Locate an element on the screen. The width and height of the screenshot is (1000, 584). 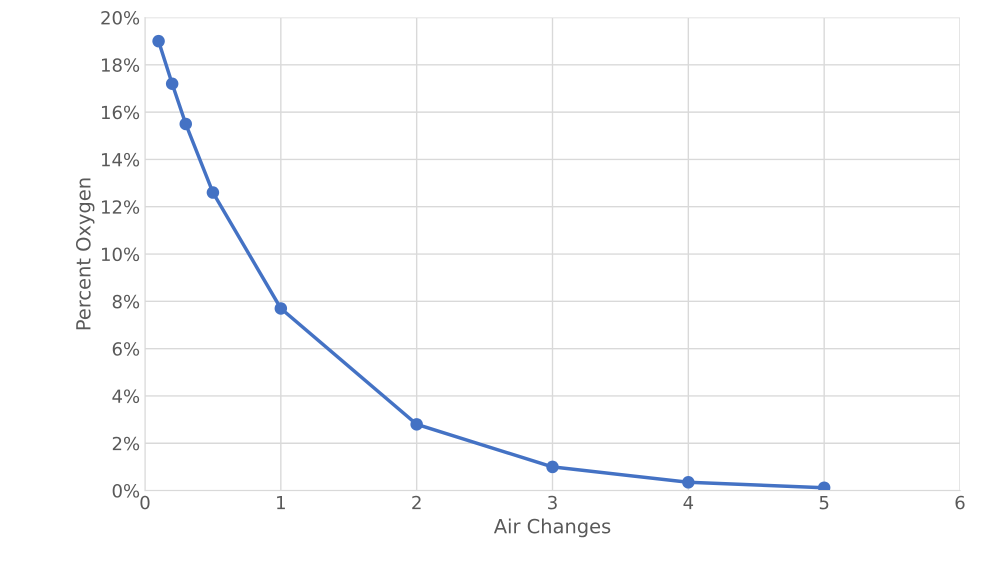
y-tick-label: 10% is located at coordinates (121, 255).